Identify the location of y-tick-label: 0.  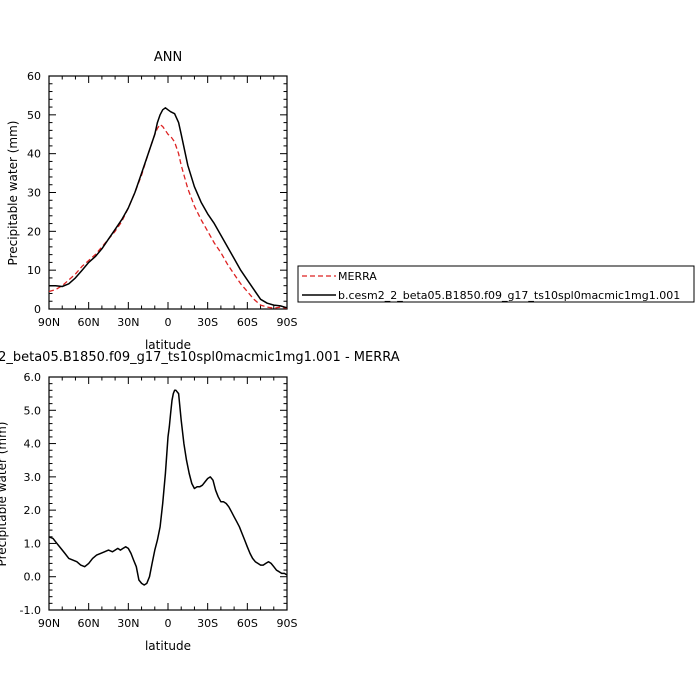
(37, 309).